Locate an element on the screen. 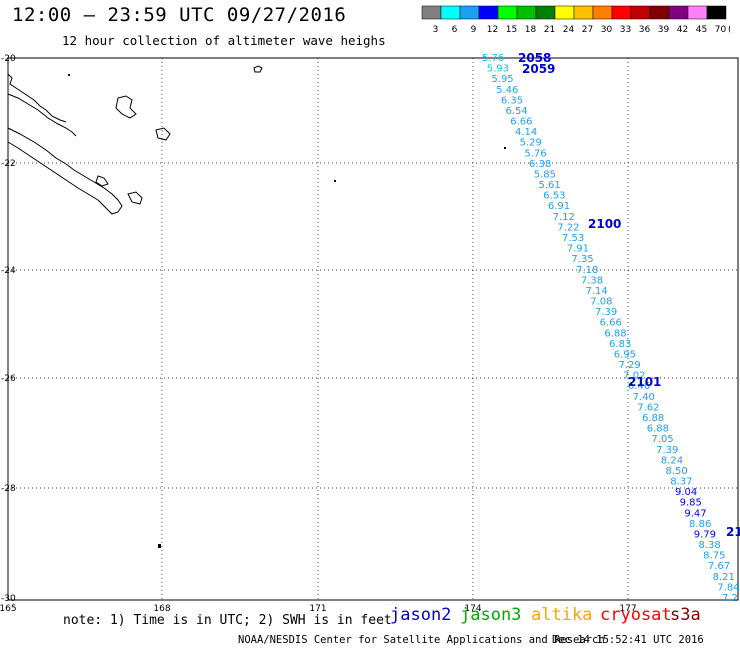 The height and width of the screenshot is (650, 740). coastline-new-caledonia is located at coordinates (65, 171).